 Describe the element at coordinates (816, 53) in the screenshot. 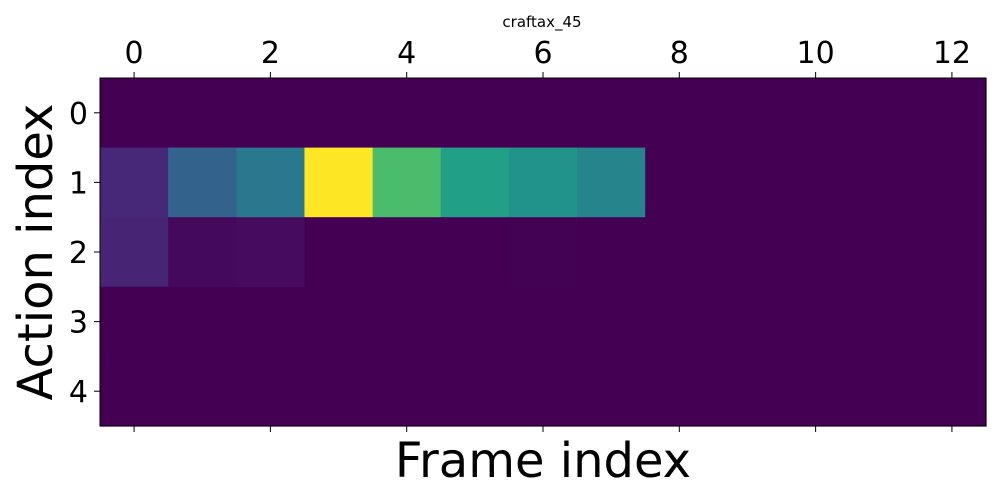

I see `x-tick-label: 10` at that location.